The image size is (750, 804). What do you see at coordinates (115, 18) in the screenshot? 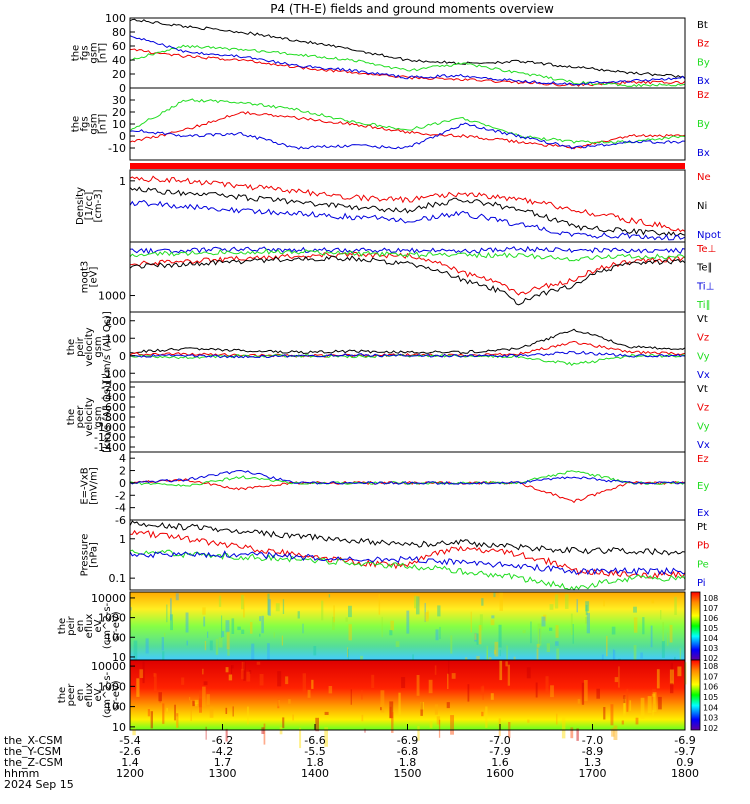
I see `y-tick-label: 100` at bounding box center [115, 18].